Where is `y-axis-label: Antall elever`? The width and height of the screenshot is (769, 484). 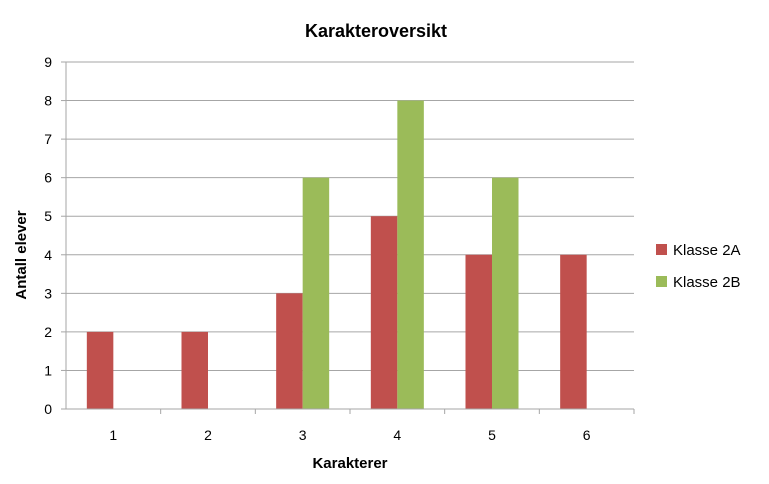
y-axis-label: Antall elever is located at coordinates (21, 254).